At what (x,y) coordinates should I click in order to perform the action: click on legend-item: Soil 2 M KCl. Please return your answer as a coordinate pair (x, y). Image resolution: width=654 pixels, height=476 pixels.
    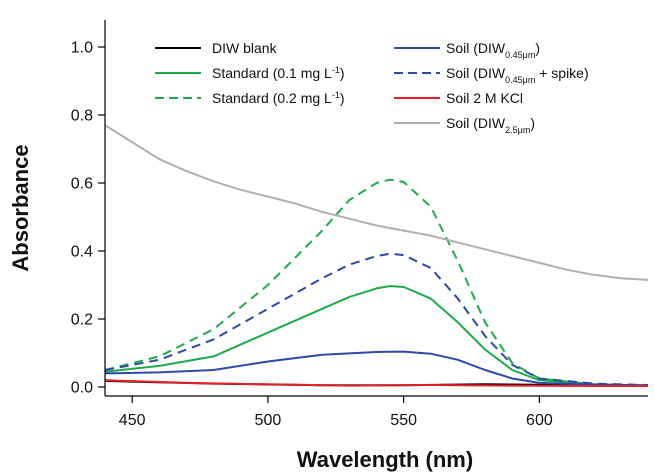
    Looking at the image, I should click on (458, 98).